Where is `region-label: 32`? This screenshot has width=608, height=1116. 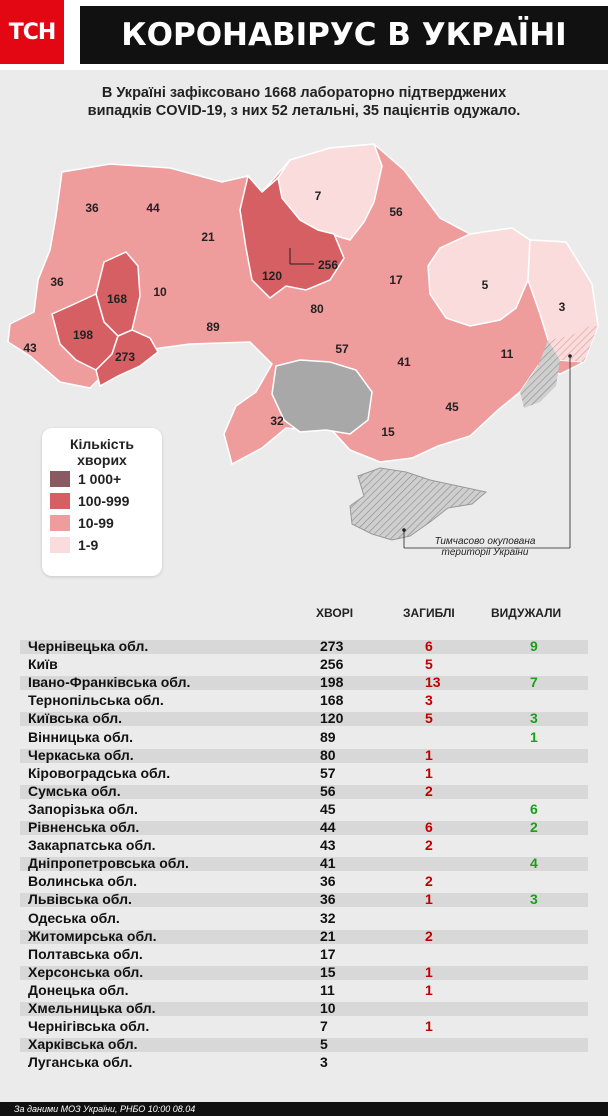 region-label: 32 is located at coordinates (277, 421).